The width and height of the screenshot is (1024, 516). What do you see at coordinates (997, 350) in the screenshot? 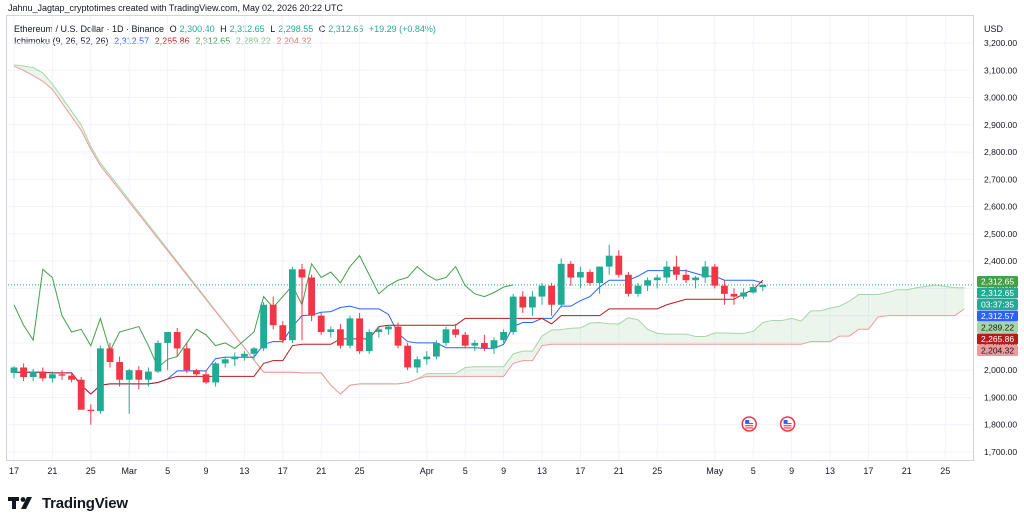
I see `price-label: 2,204.32` at bounding box center [997, 350].